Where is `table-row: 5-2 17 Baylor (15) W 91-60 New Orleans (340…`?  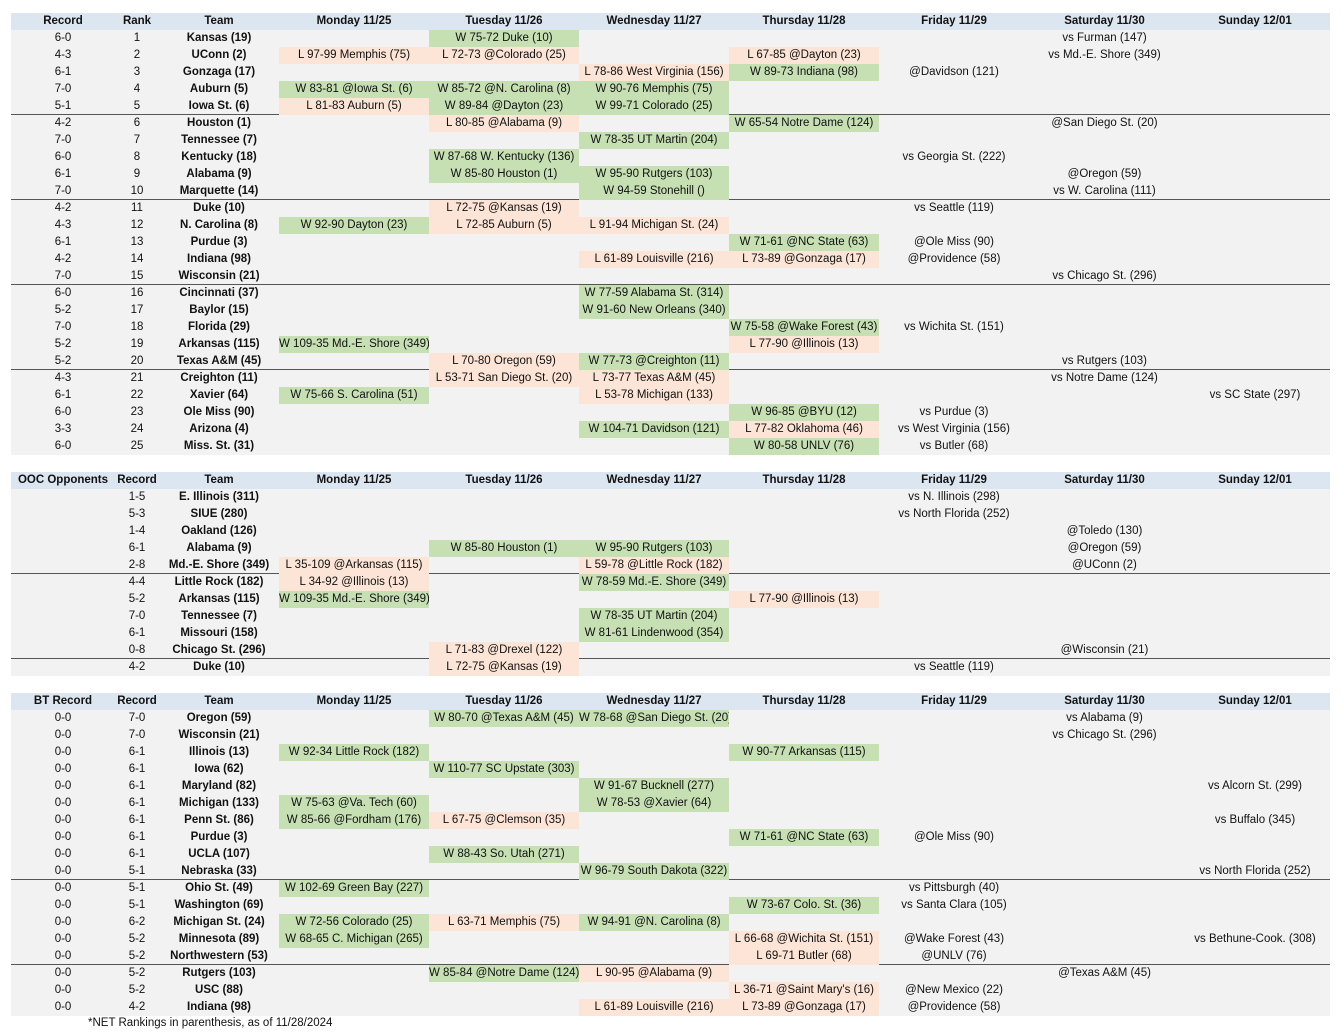 table-row: 5-2 17 Baylor (15) W 91-60 New Orleans (340… is located at coordinates (670, 310).